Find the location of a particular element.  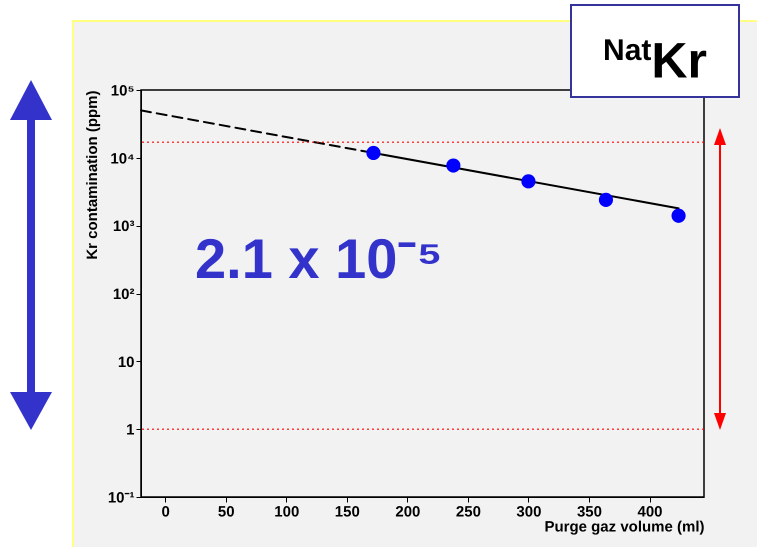

x-tick-label: 350 is located at coordinates (589, 512).